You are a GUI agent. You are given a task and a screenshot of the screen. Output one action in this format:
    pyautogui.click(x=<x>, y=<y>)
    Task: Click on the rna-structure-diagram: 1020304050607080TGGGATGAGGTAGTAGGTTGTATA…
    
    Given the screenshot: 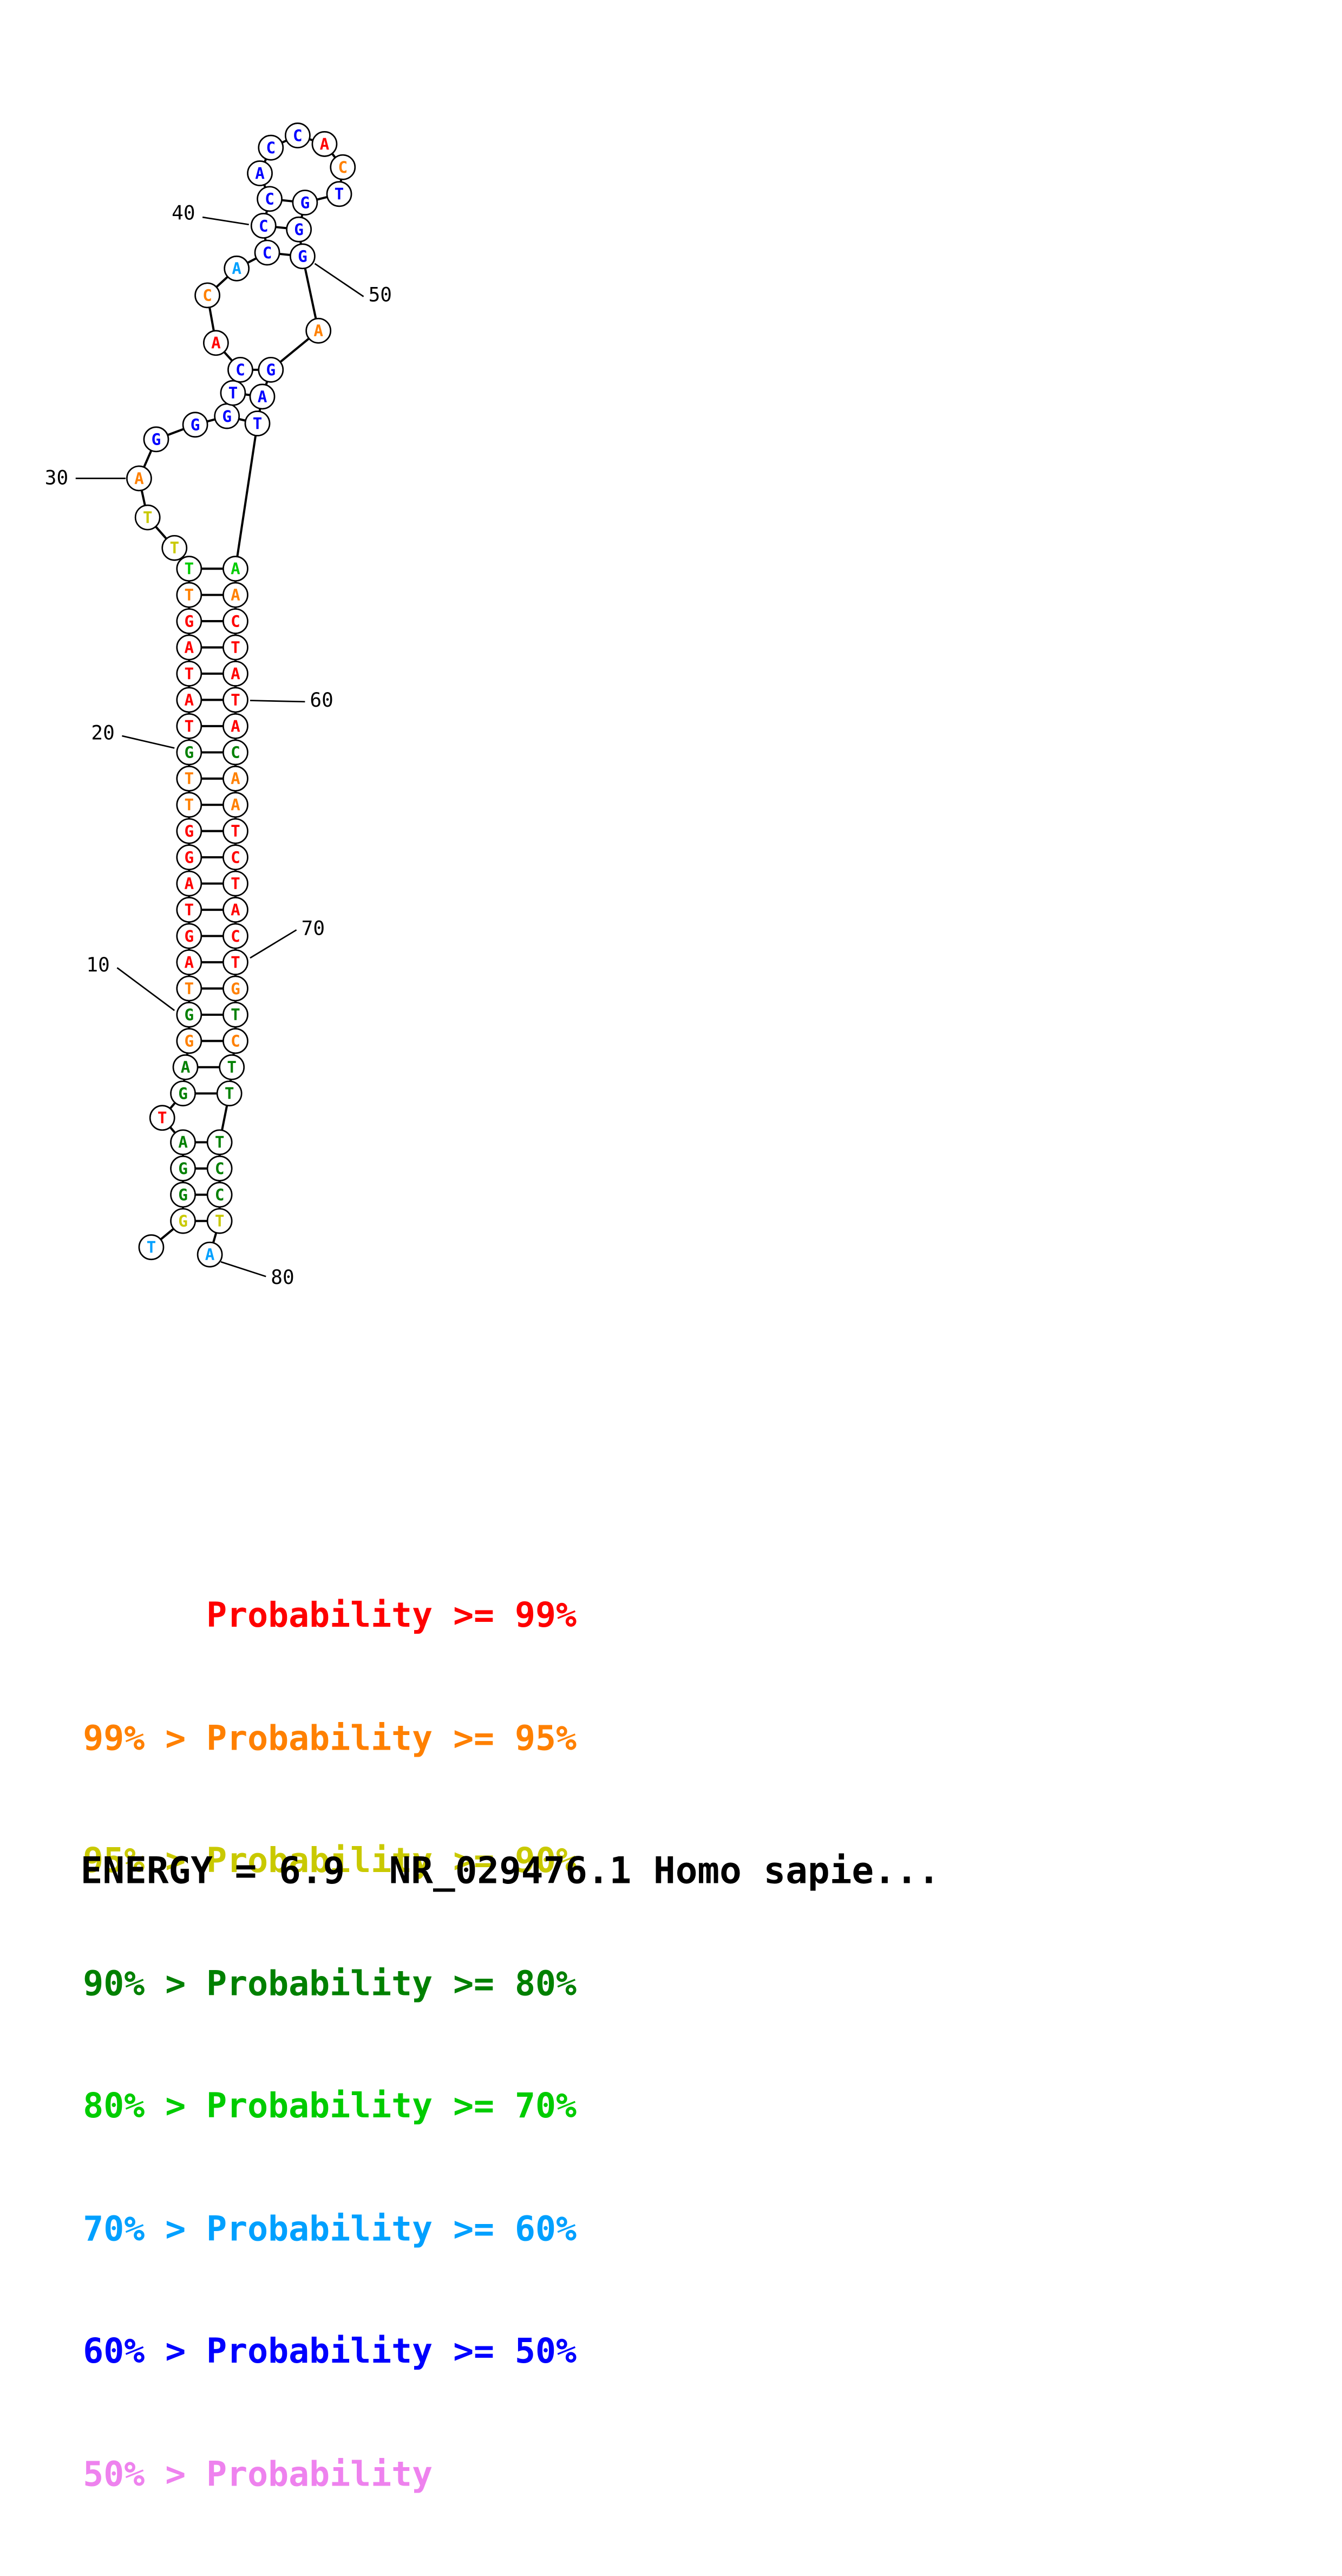 What is the action you would take?
    pyautogui.click(x=219, y=705)
    